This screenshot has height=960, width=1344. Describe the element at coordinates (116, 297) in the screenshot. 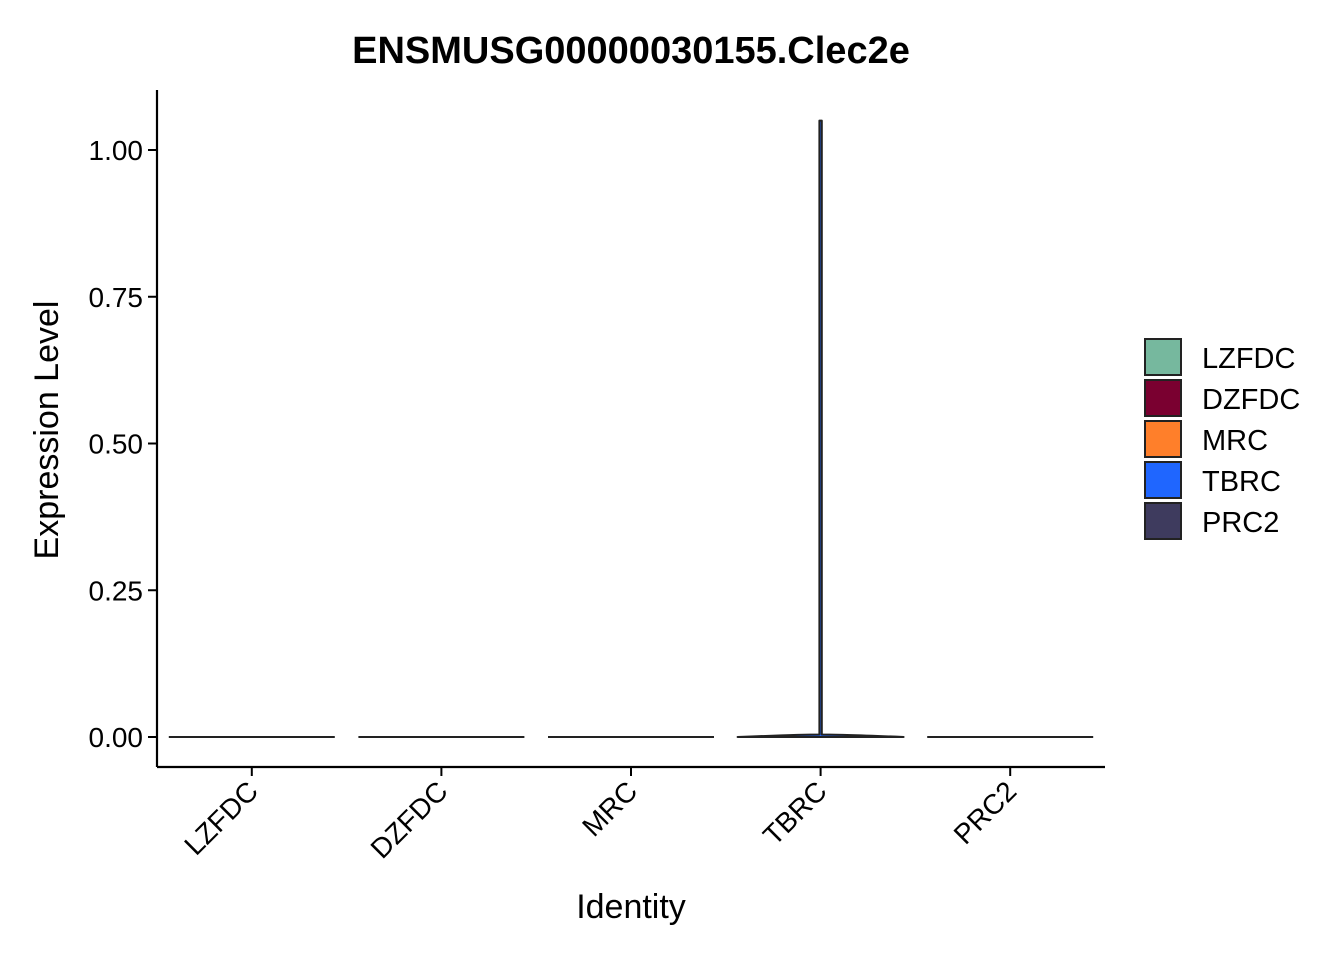

I see `y-tick-label: 0.75` at that location.